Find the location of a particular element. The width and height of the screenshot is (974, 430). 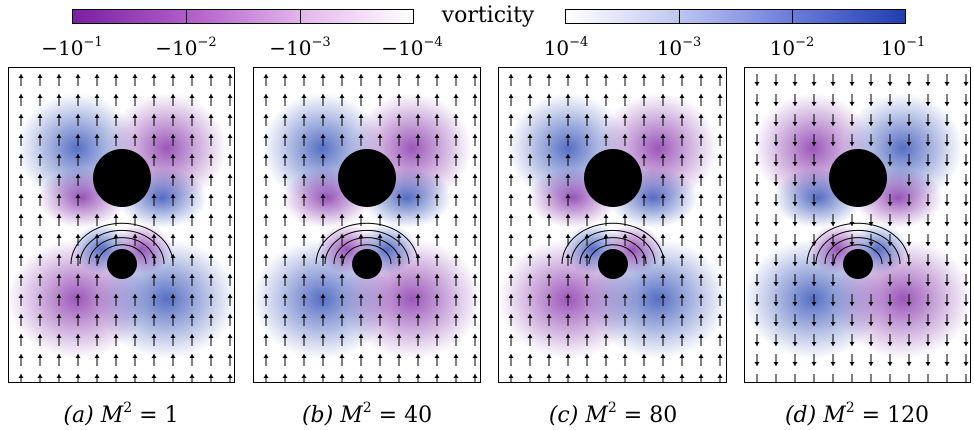

large-cylinder is located at coordinates (122, 178).